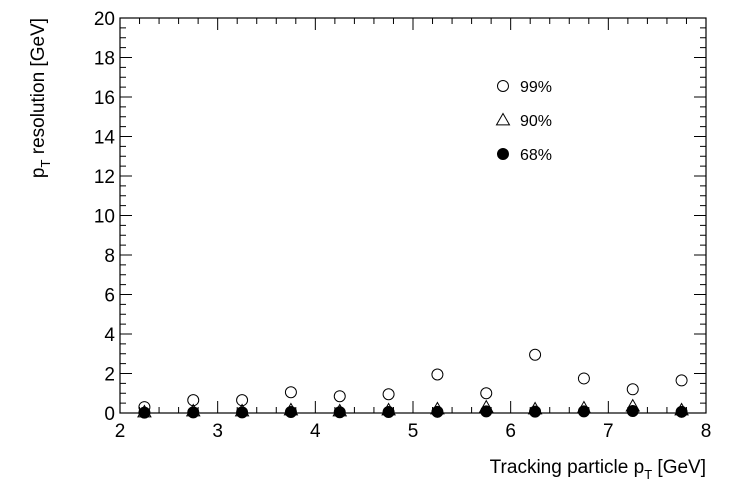 Image resolution: width=732 pixels, height=484 pixels. Describe the element at coordinates (109, 296) in the screenshot. I see `y-tick-label: 6` at that location.